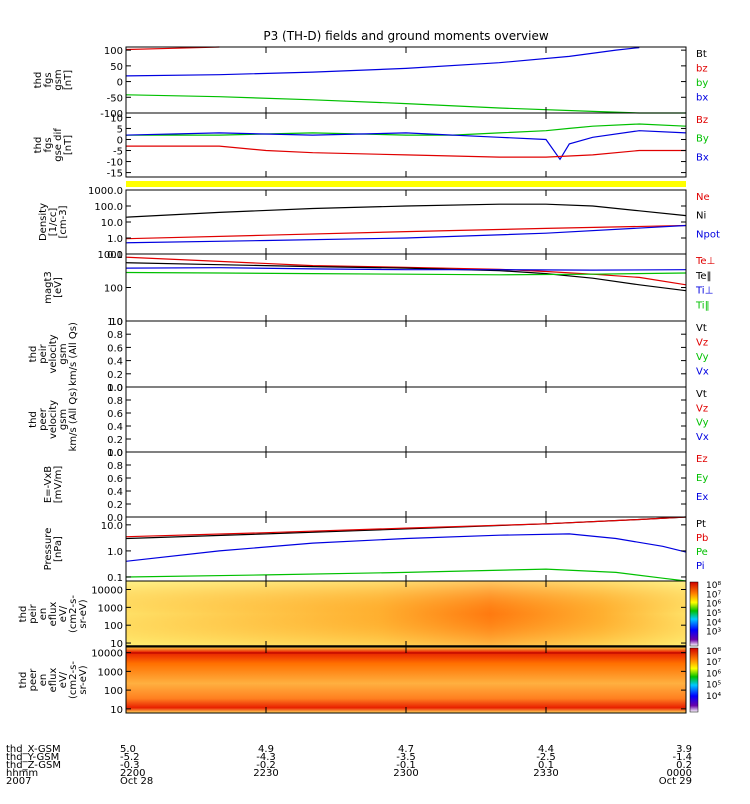  Describe the element at coordinates (701, 524) in the screenshot. I see `pressure-legend-0: Pt` at that location.